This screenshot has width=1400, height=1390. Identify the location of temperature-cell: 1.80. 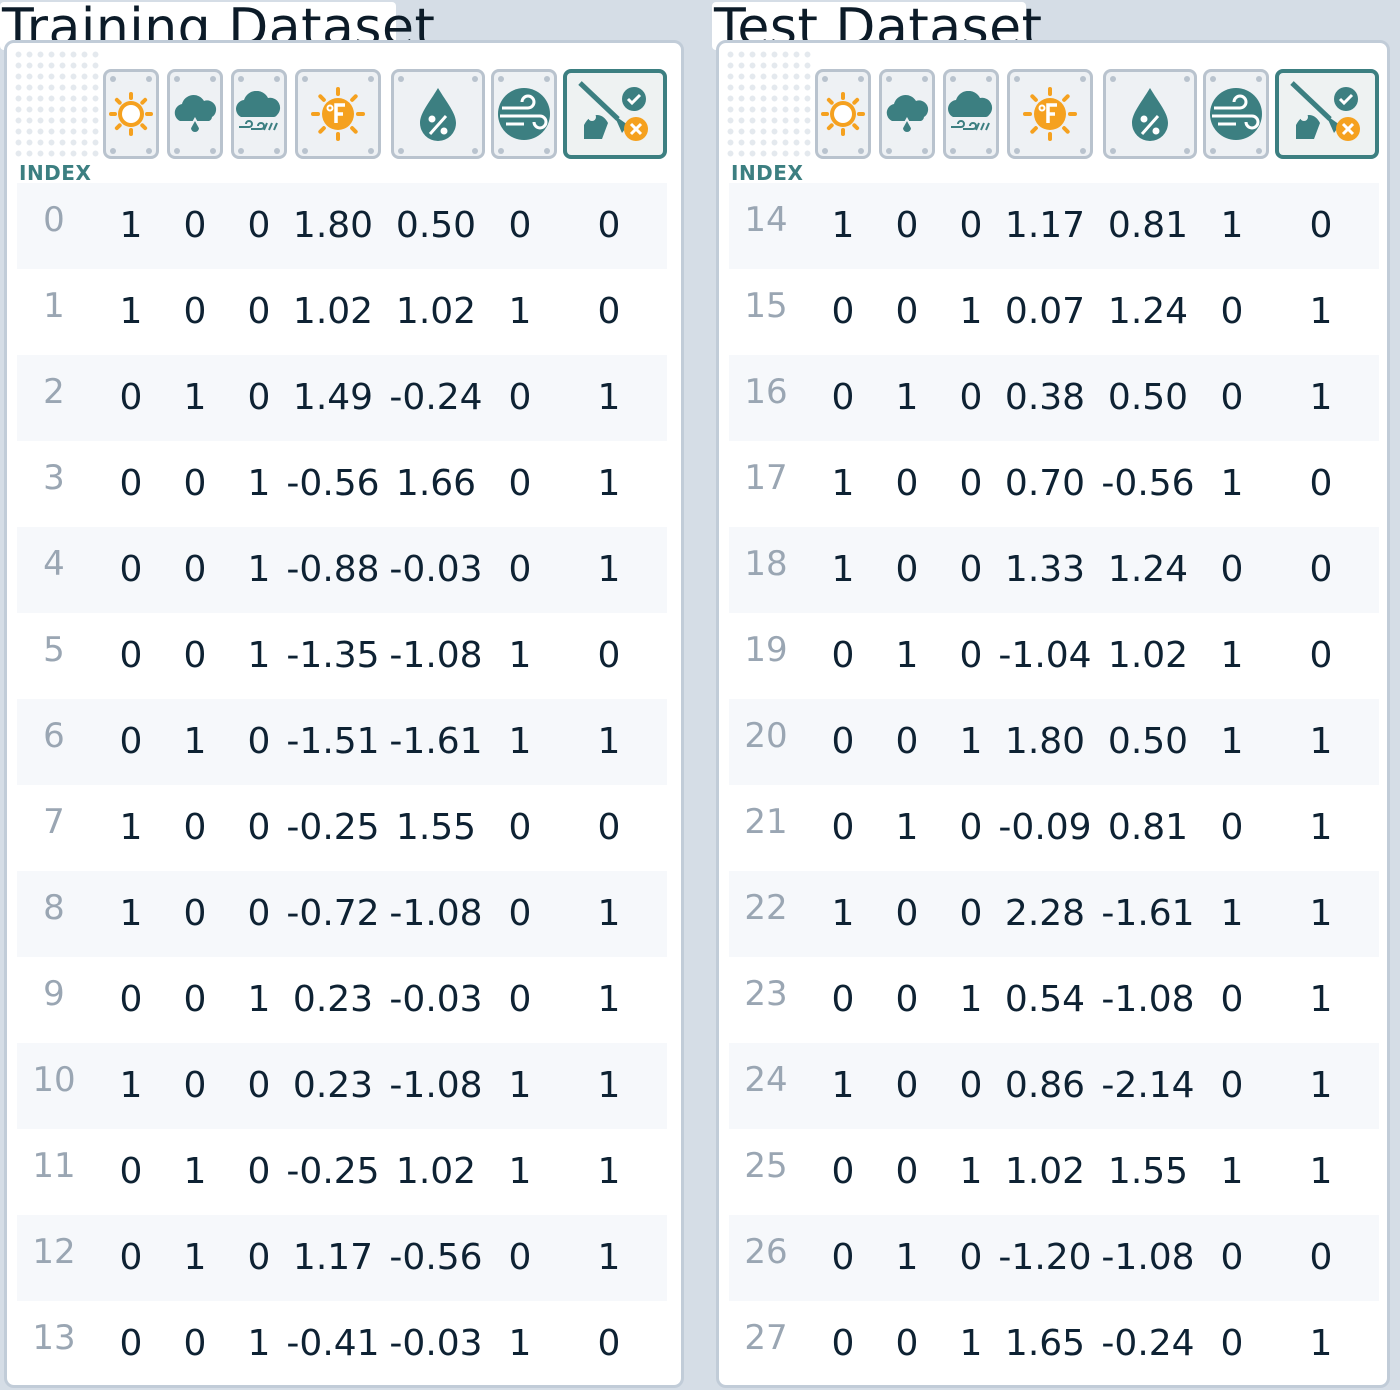
(1045, 741).